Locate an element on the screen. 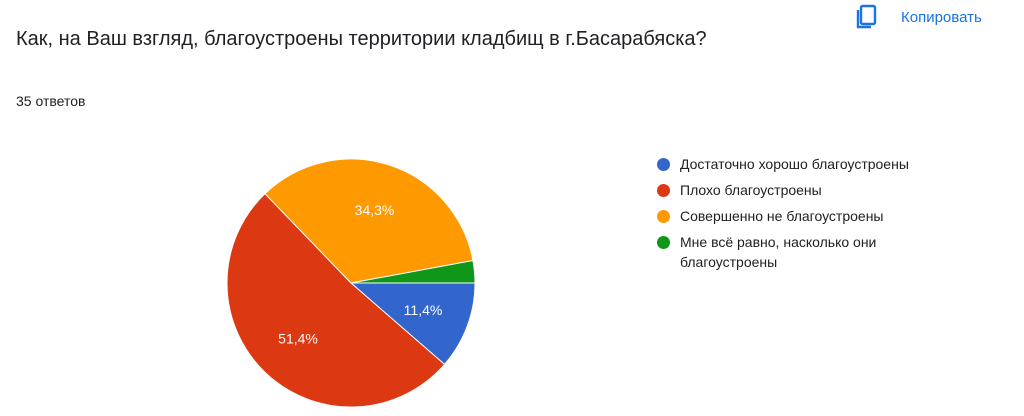 This screenshot has width=1024, height=416. copy-button: Копировать is located at coordinates (918, 17).